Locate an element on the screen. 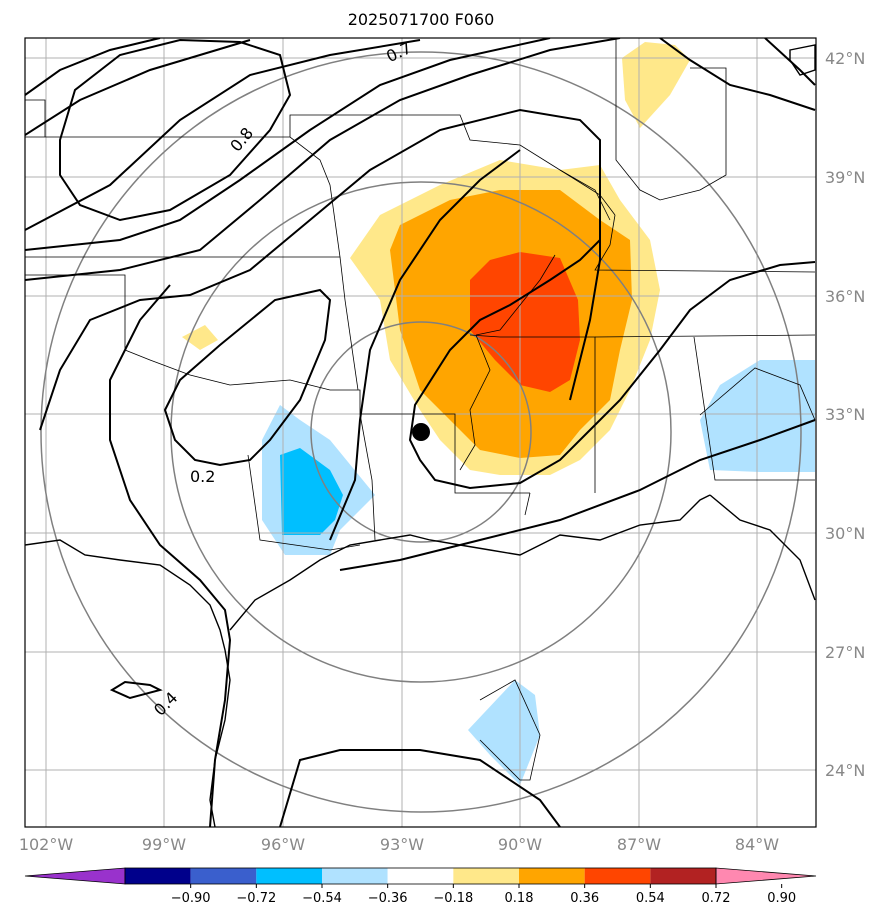 This screenshot has width=886, height=924. colorbar-tick-label: −0.36 is located at coordinates (388, 898).